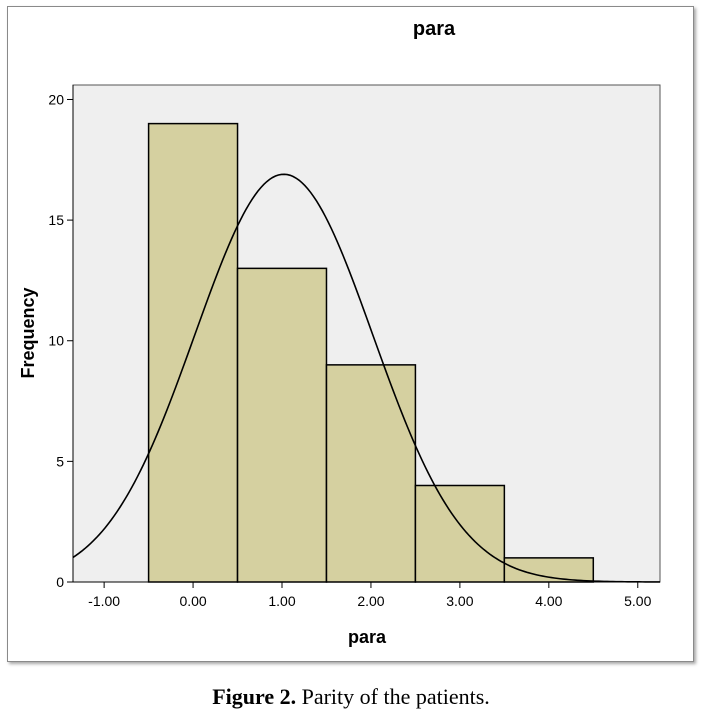  I want to click on chart-title: para, so click(434, 29).